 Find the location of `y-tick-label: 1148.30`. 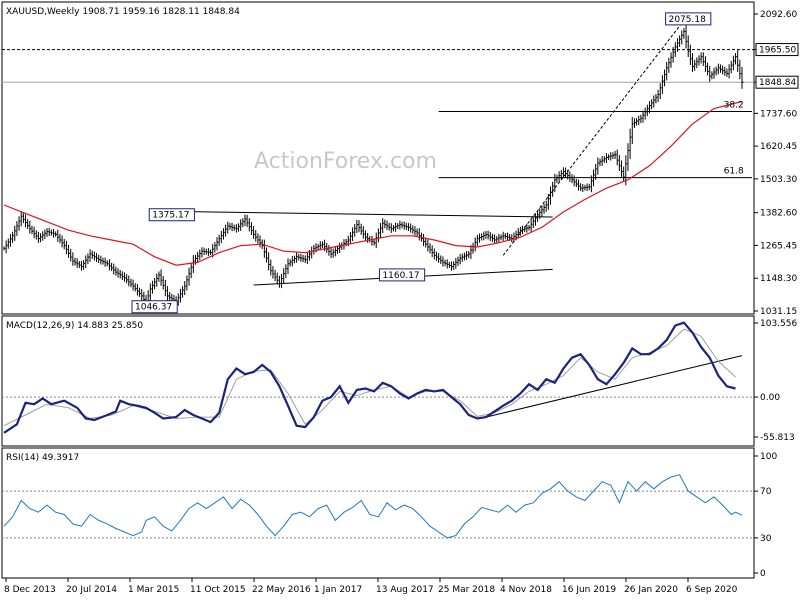

y-tick-label: 1148.30 is located at coordinates (778, 279).